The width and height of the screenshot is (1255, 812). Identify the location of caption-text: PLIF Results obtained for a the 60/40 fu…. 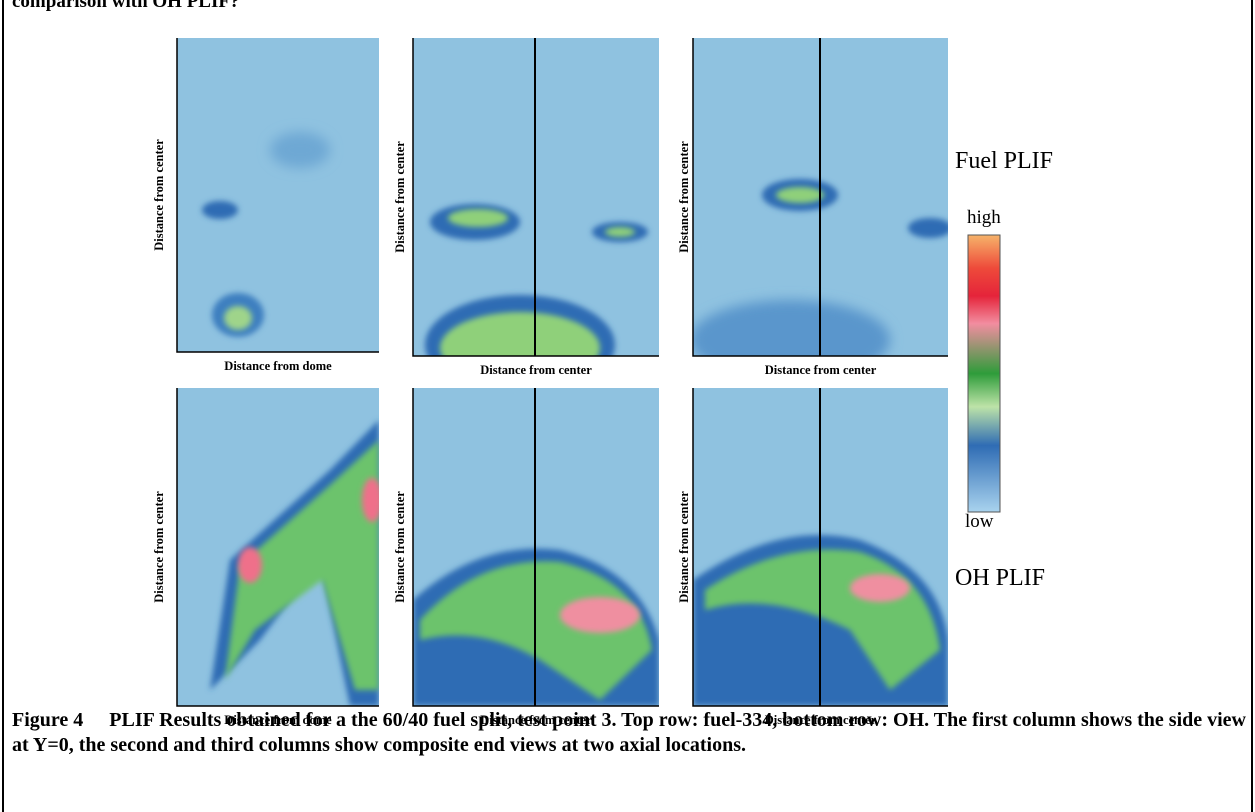
(629, 732).